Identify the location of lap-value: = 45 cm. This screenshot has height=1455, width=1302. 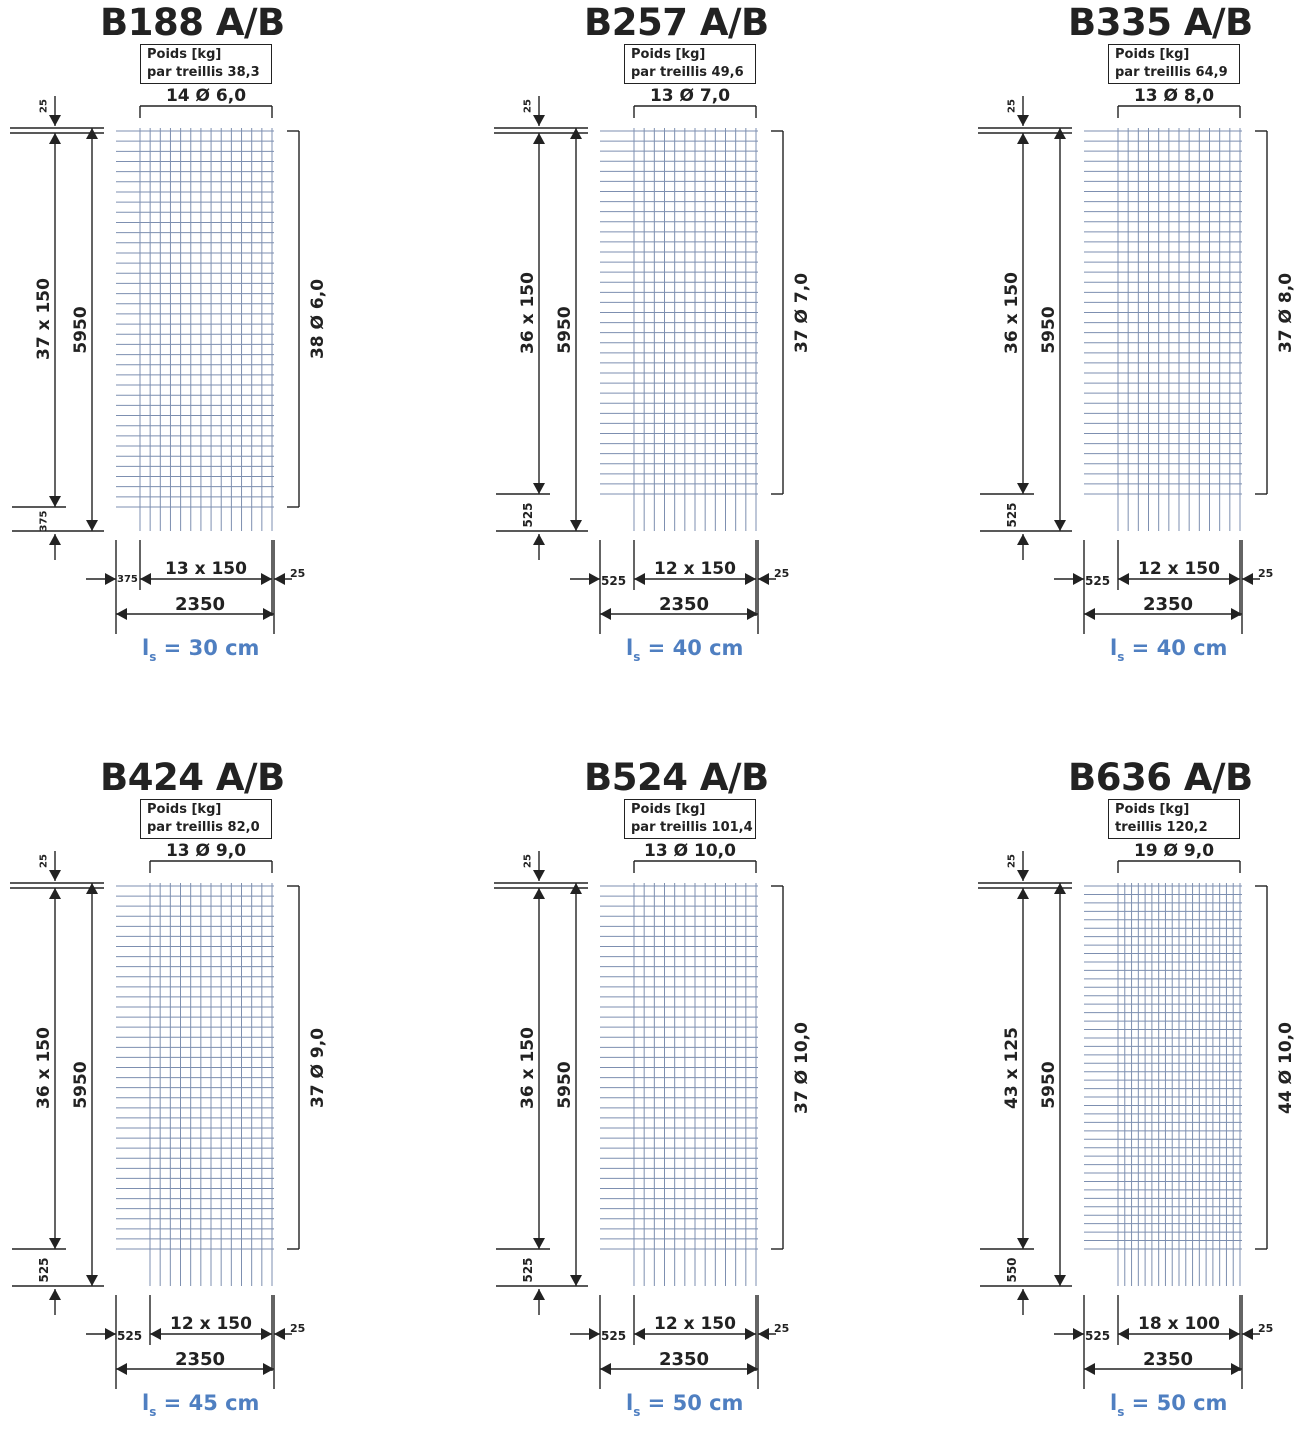
(208, 1403).